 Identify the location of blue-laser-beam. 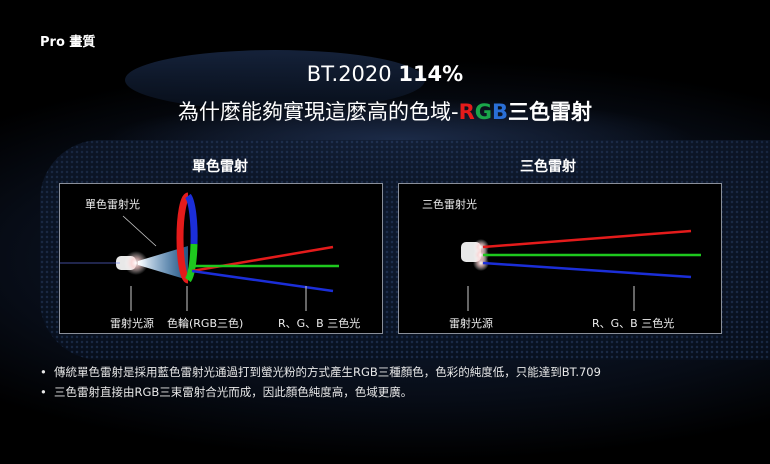
(163, 263).